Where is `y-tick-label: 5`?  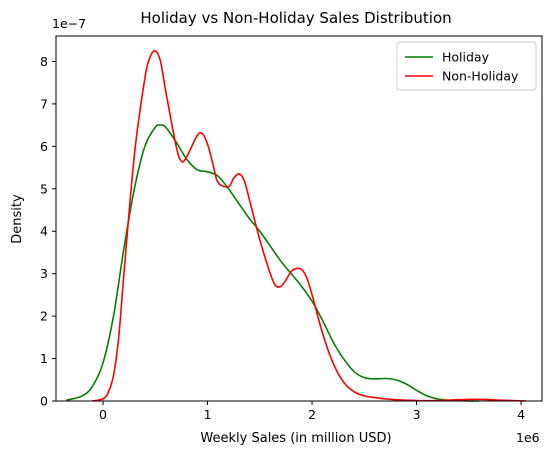 y-tick-label: 5 is located at coordinates (44, 188).